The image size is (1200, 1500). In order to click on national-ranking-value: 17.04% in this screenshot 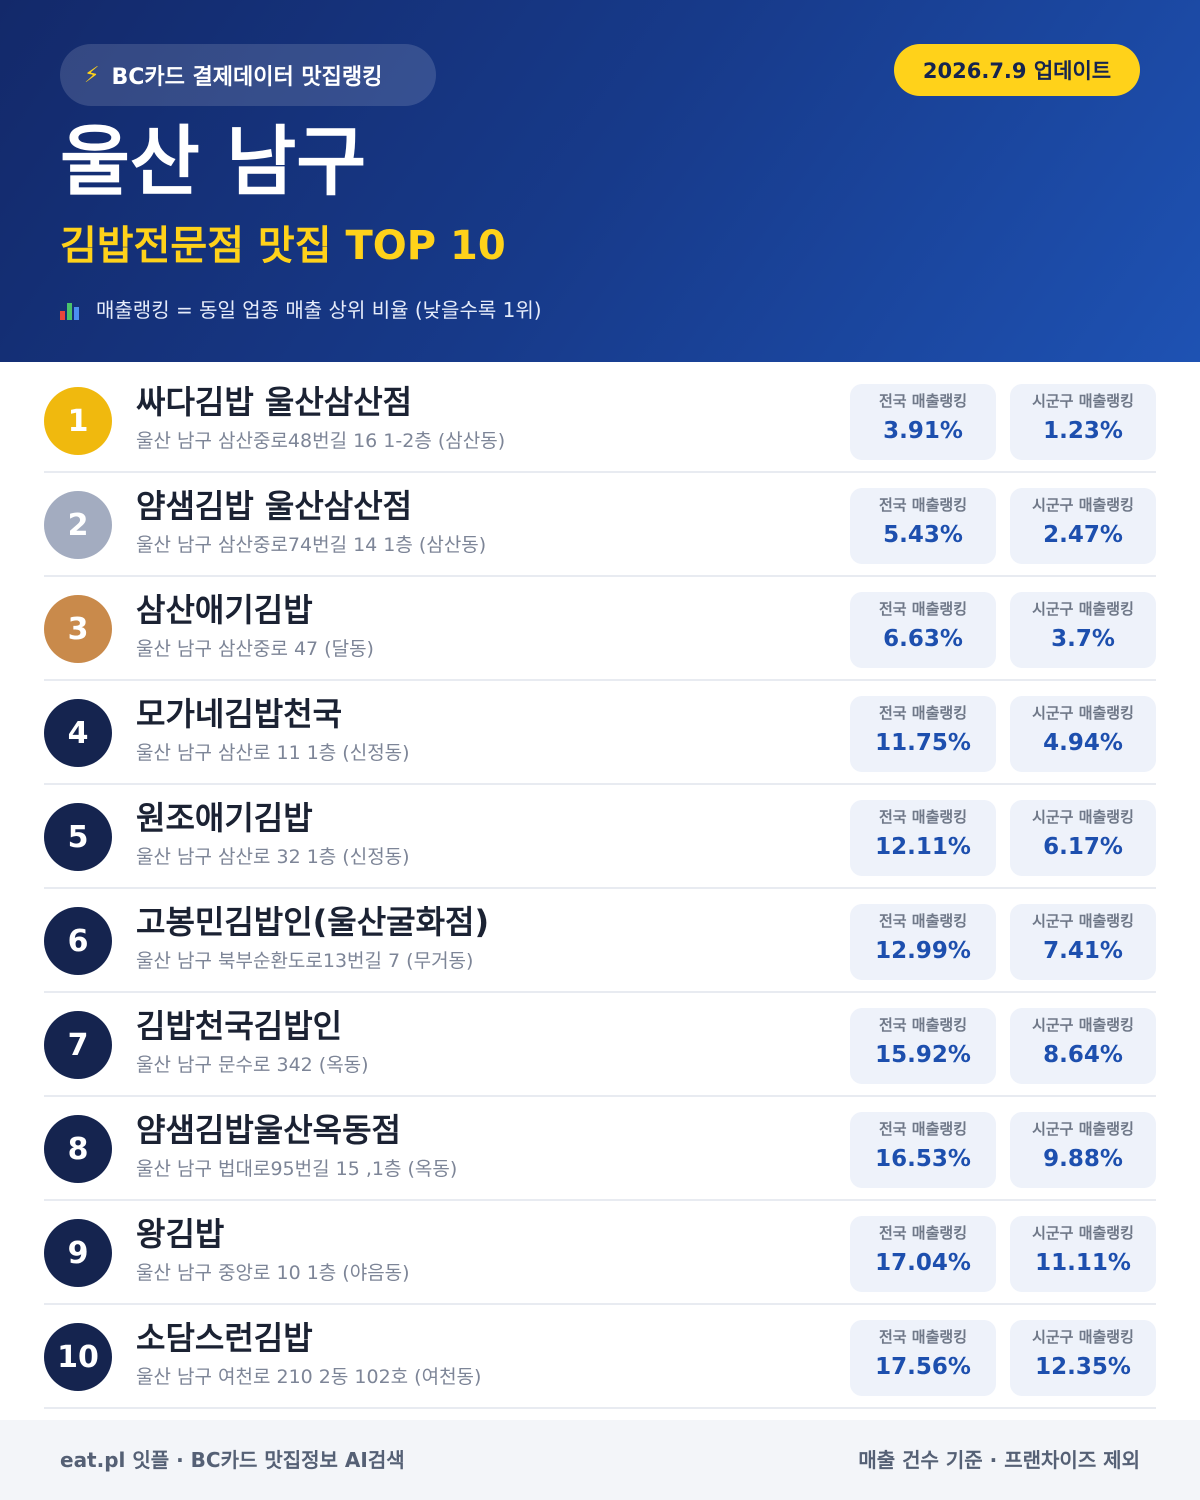, I will do `click(923, 1263)`.